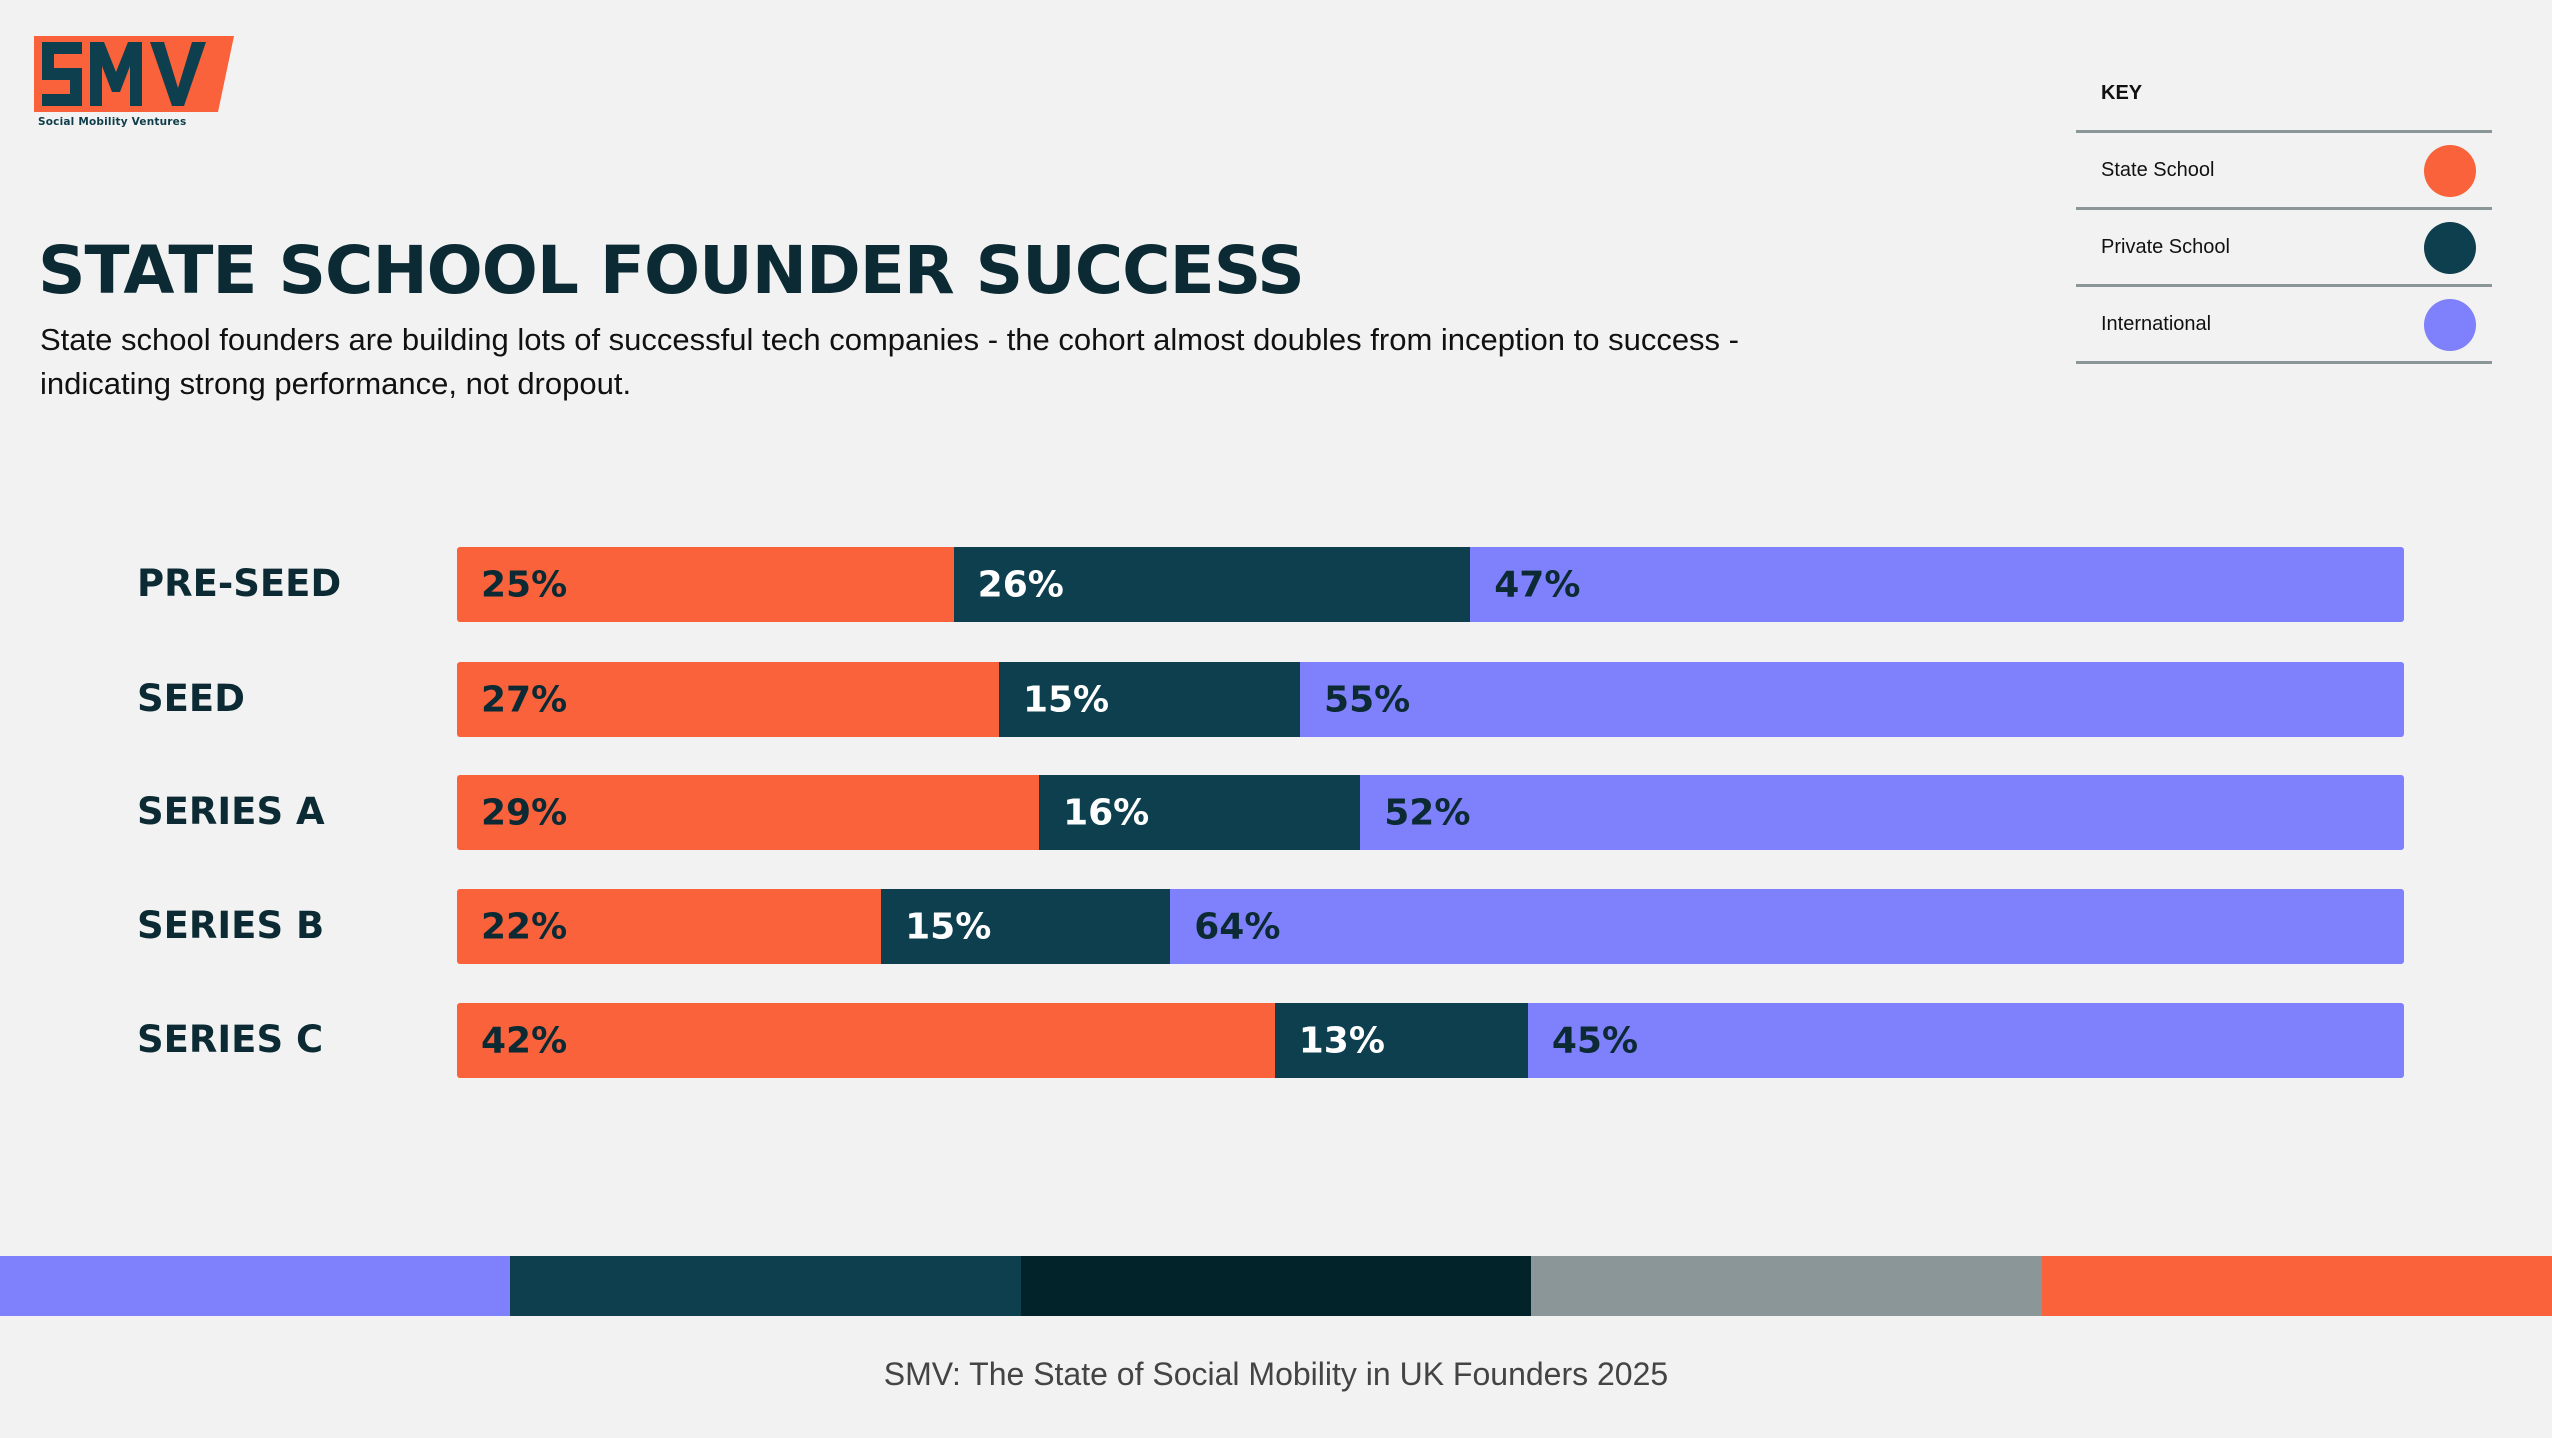 The image size is (2552, 1438). I want to click on logo-caption: Social Mobility Ventures, so click(112, 122).